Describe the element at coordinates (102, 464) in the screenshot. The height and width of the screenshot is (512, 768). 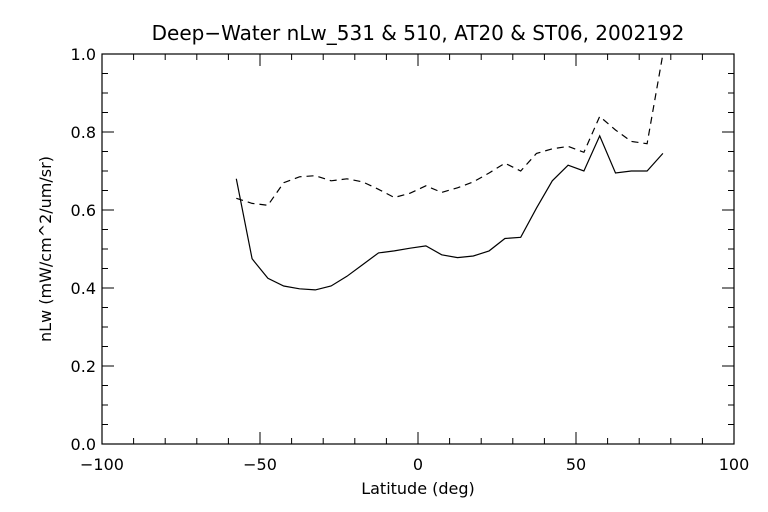
I see `x-tick-label: −100` at that location.